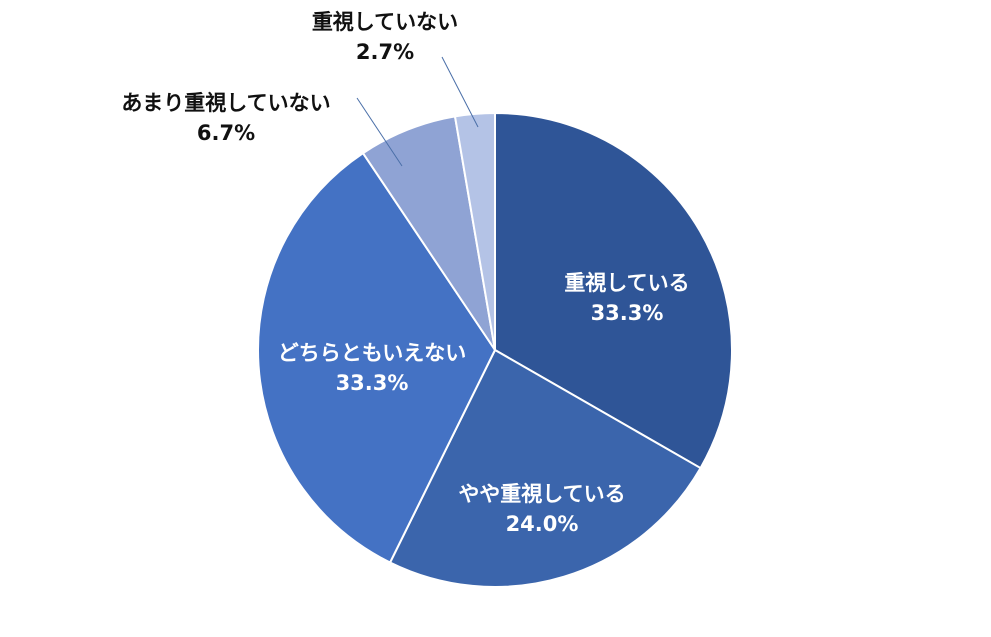 The image size is (991, 637). What do you see at coordinates (372, 383) in the screenshot?
I see `slice-label-value-2: 33.3%` at bounding box center [372, 383].